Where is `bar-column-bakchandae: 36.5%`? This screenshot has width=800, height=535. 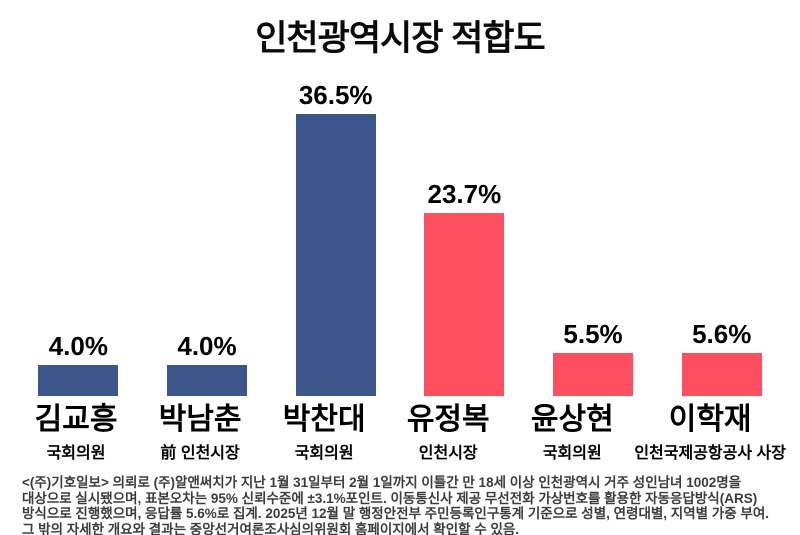
bar-column-bakchandae: 36.5% is located at coordinates (335, 238).